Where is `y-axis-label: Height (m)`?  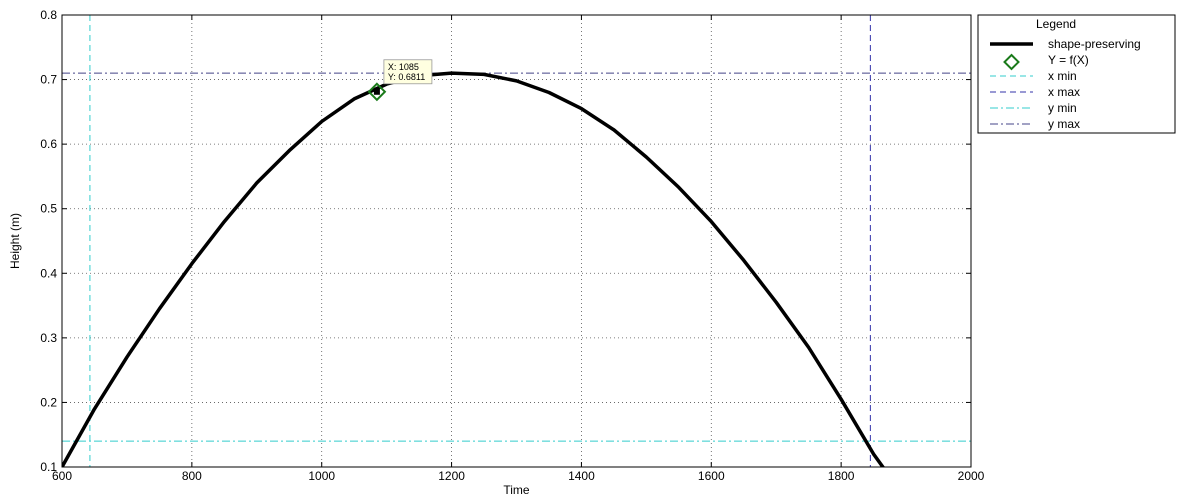
y-axis-label: Height (m) is located at coordinates (15, 241).